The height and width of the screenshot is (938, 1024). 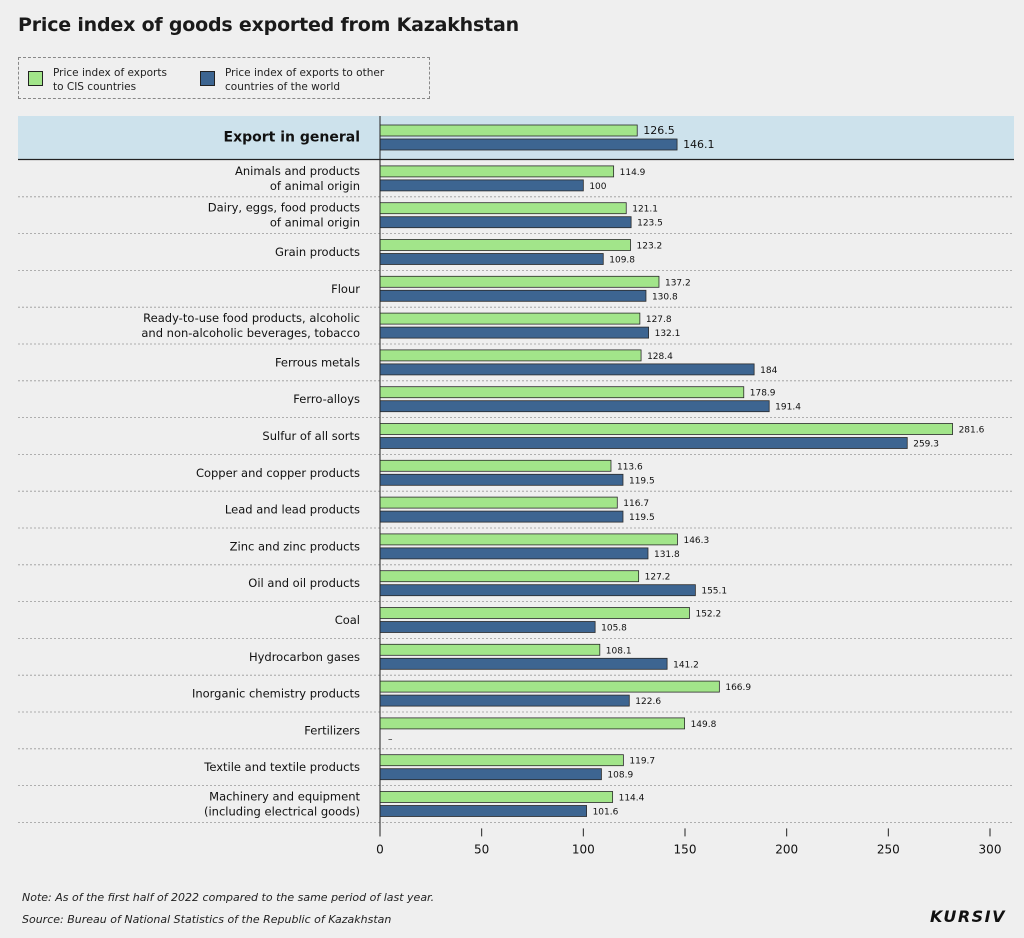 What do you see at coordinates (483, 811) in the screenshot?
I see `bar-other-machinery-and-equipment-including-electr` at bounding box center [483, 811].